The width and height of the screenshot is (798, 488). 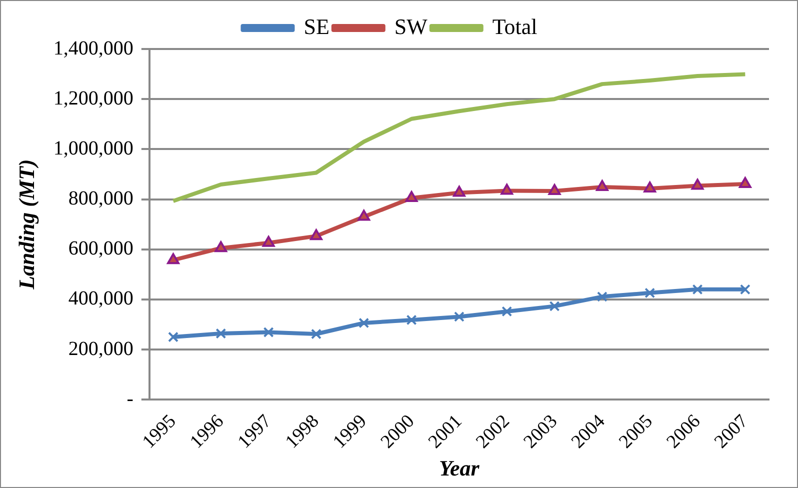 I want to click on y-tick-label: 400,000, so click(x=101, y=299).